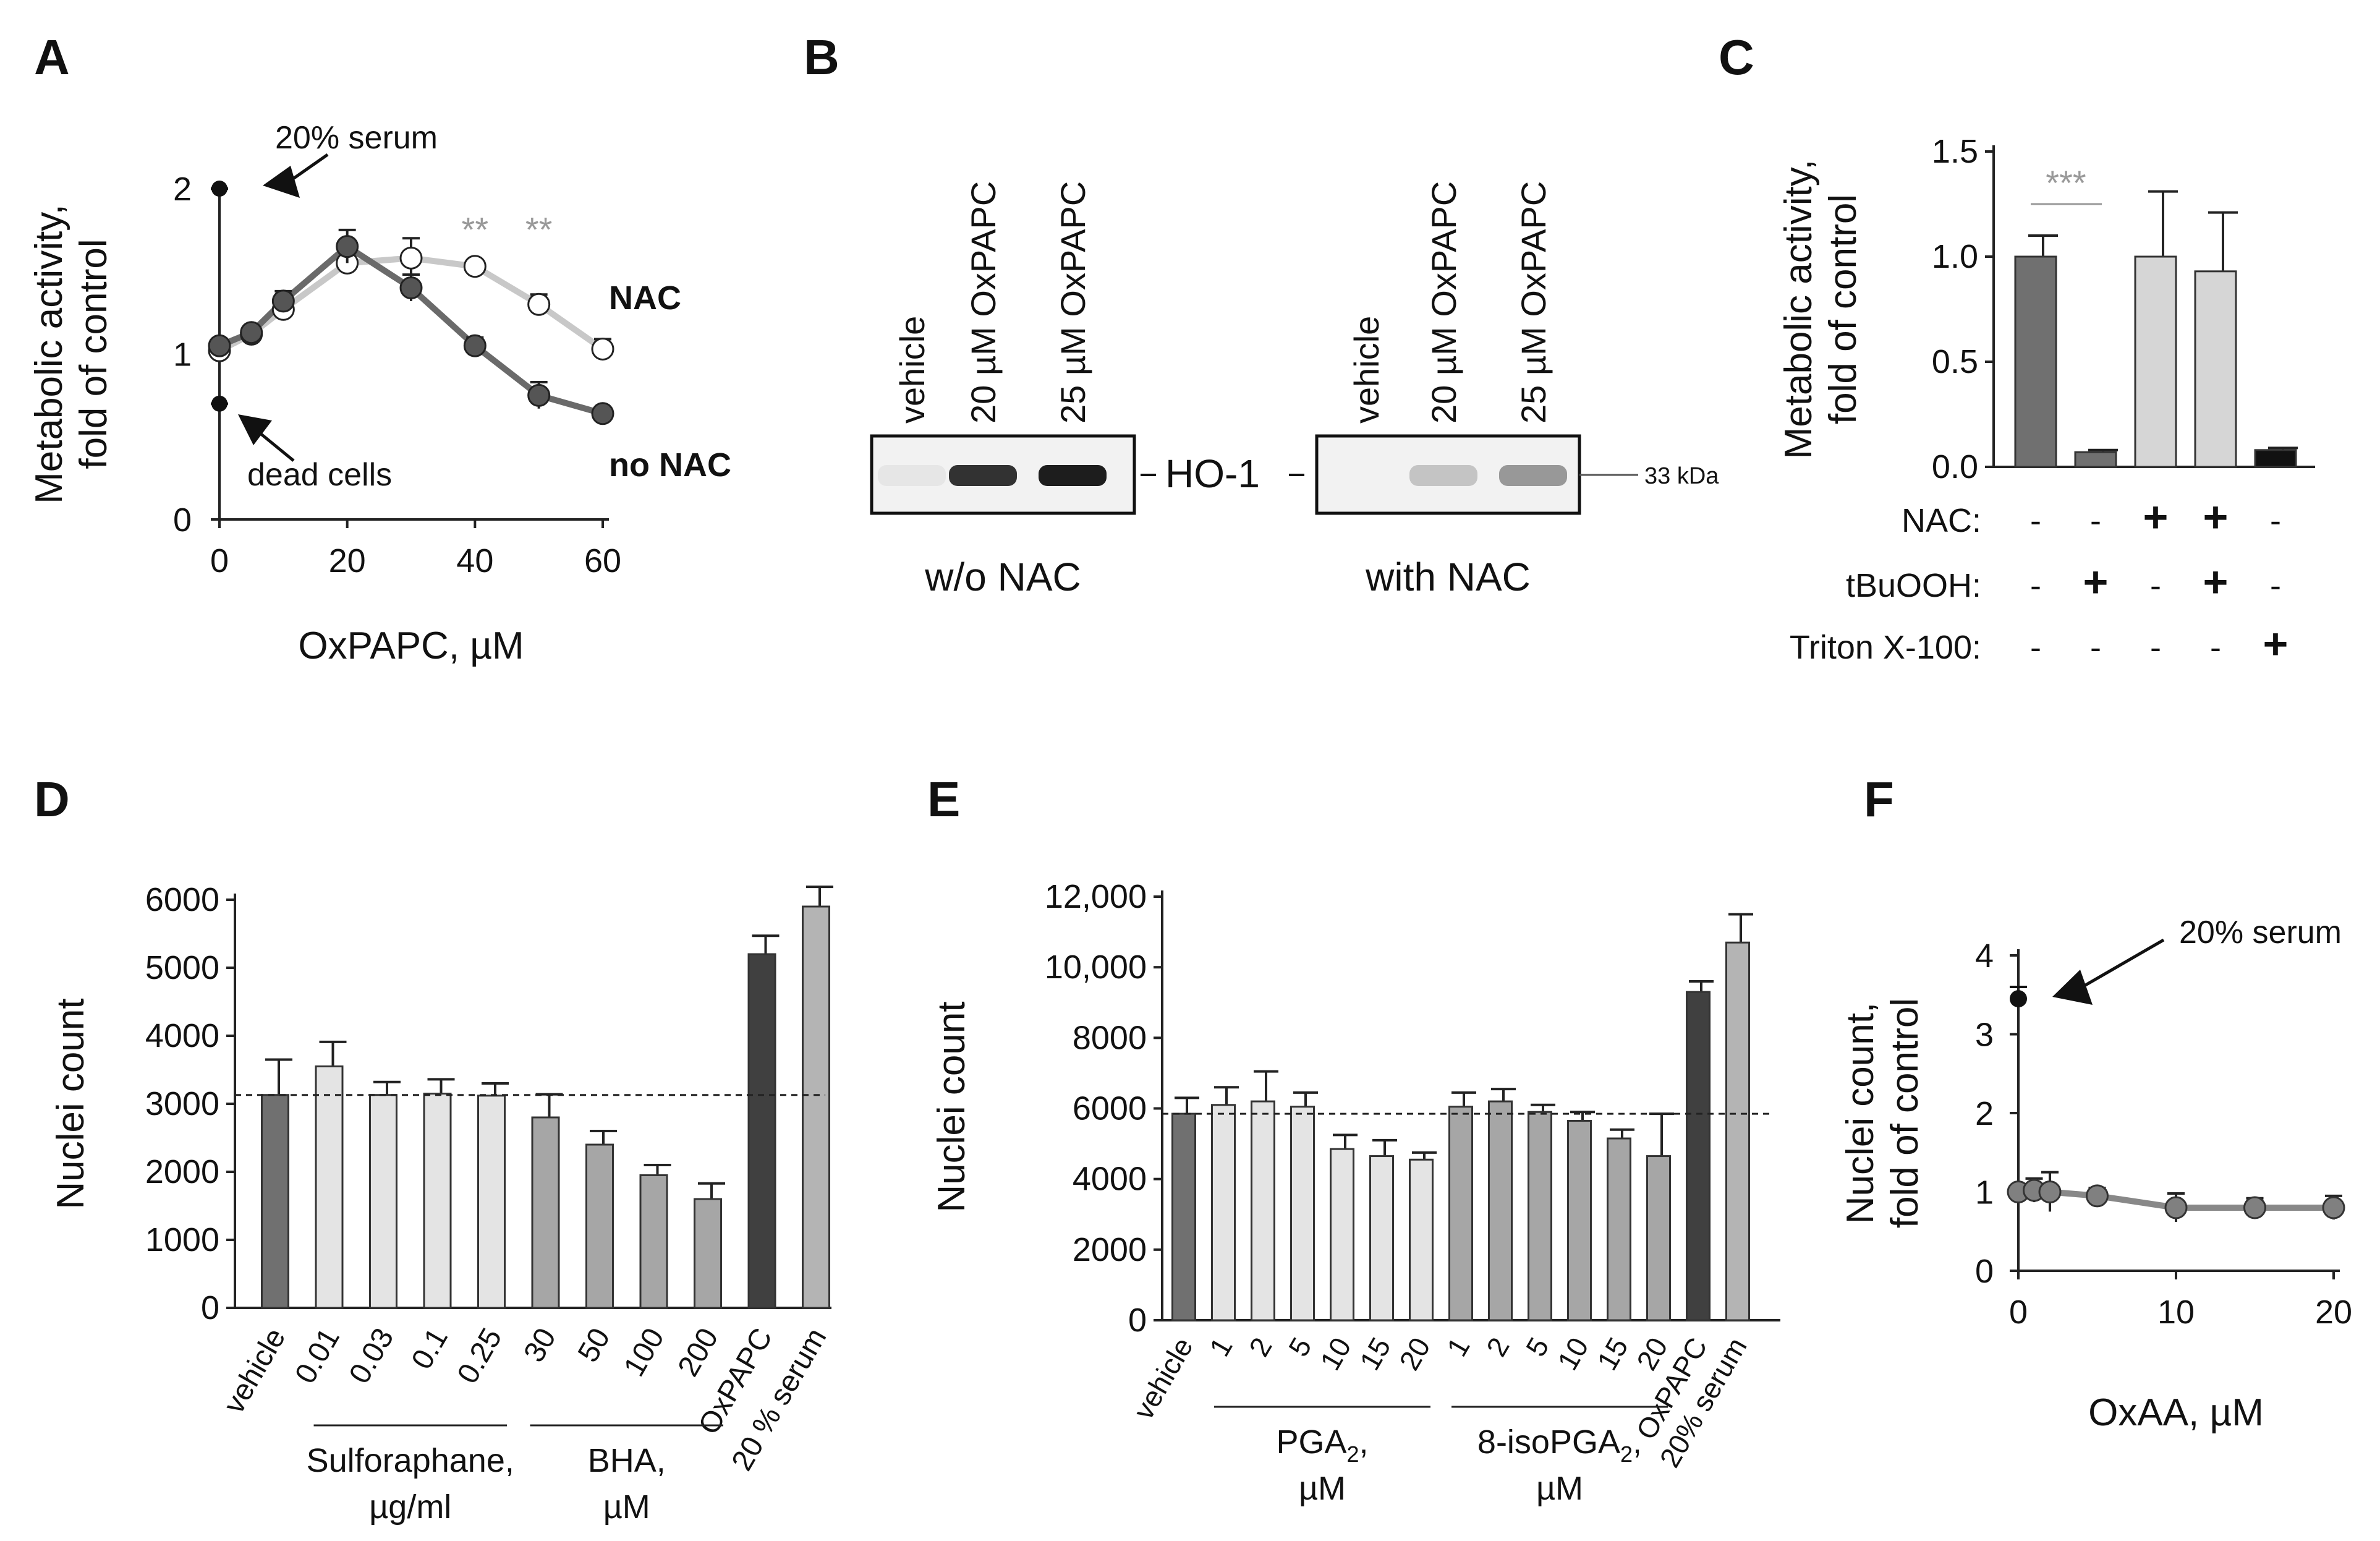  What do you see at coordinates (1913, 585) in the screenshot?
I see `condition-label: tBuOOH:` at bounding box center [1913, 585].